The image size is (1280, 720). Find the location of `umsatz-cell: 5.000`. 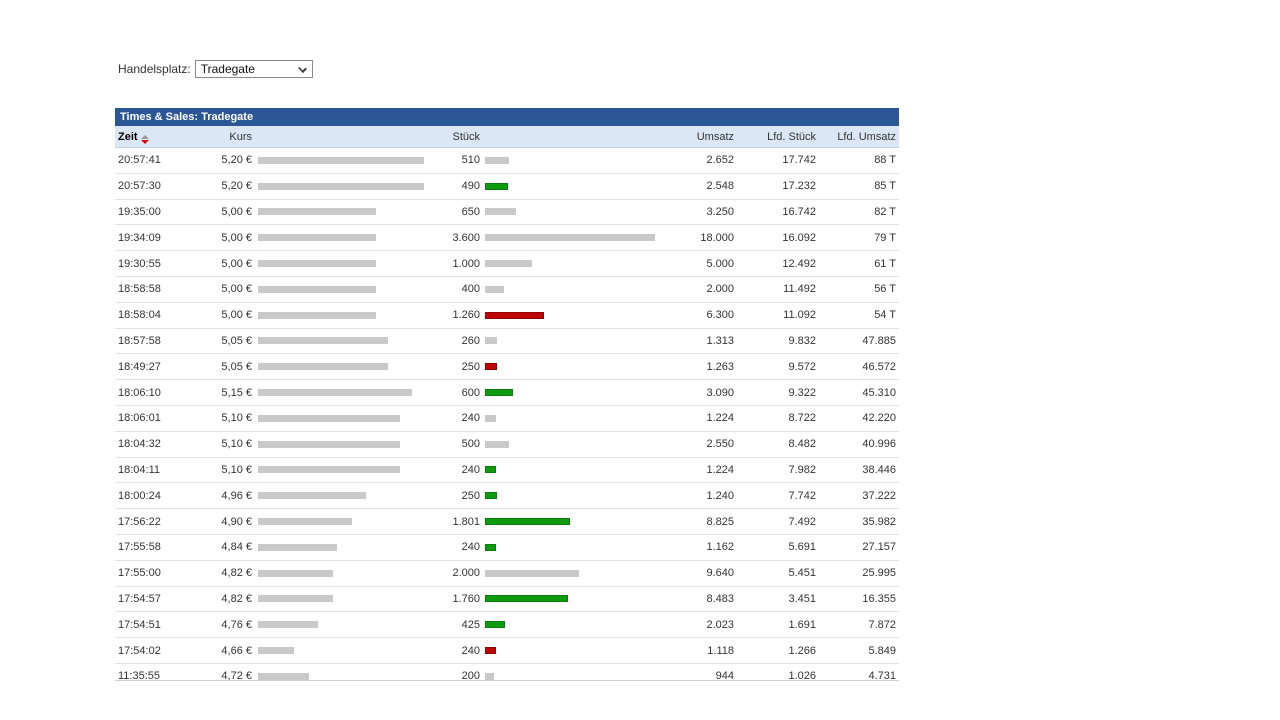

umsatz-cell: 5.000 is located at coordinates (720, 263).